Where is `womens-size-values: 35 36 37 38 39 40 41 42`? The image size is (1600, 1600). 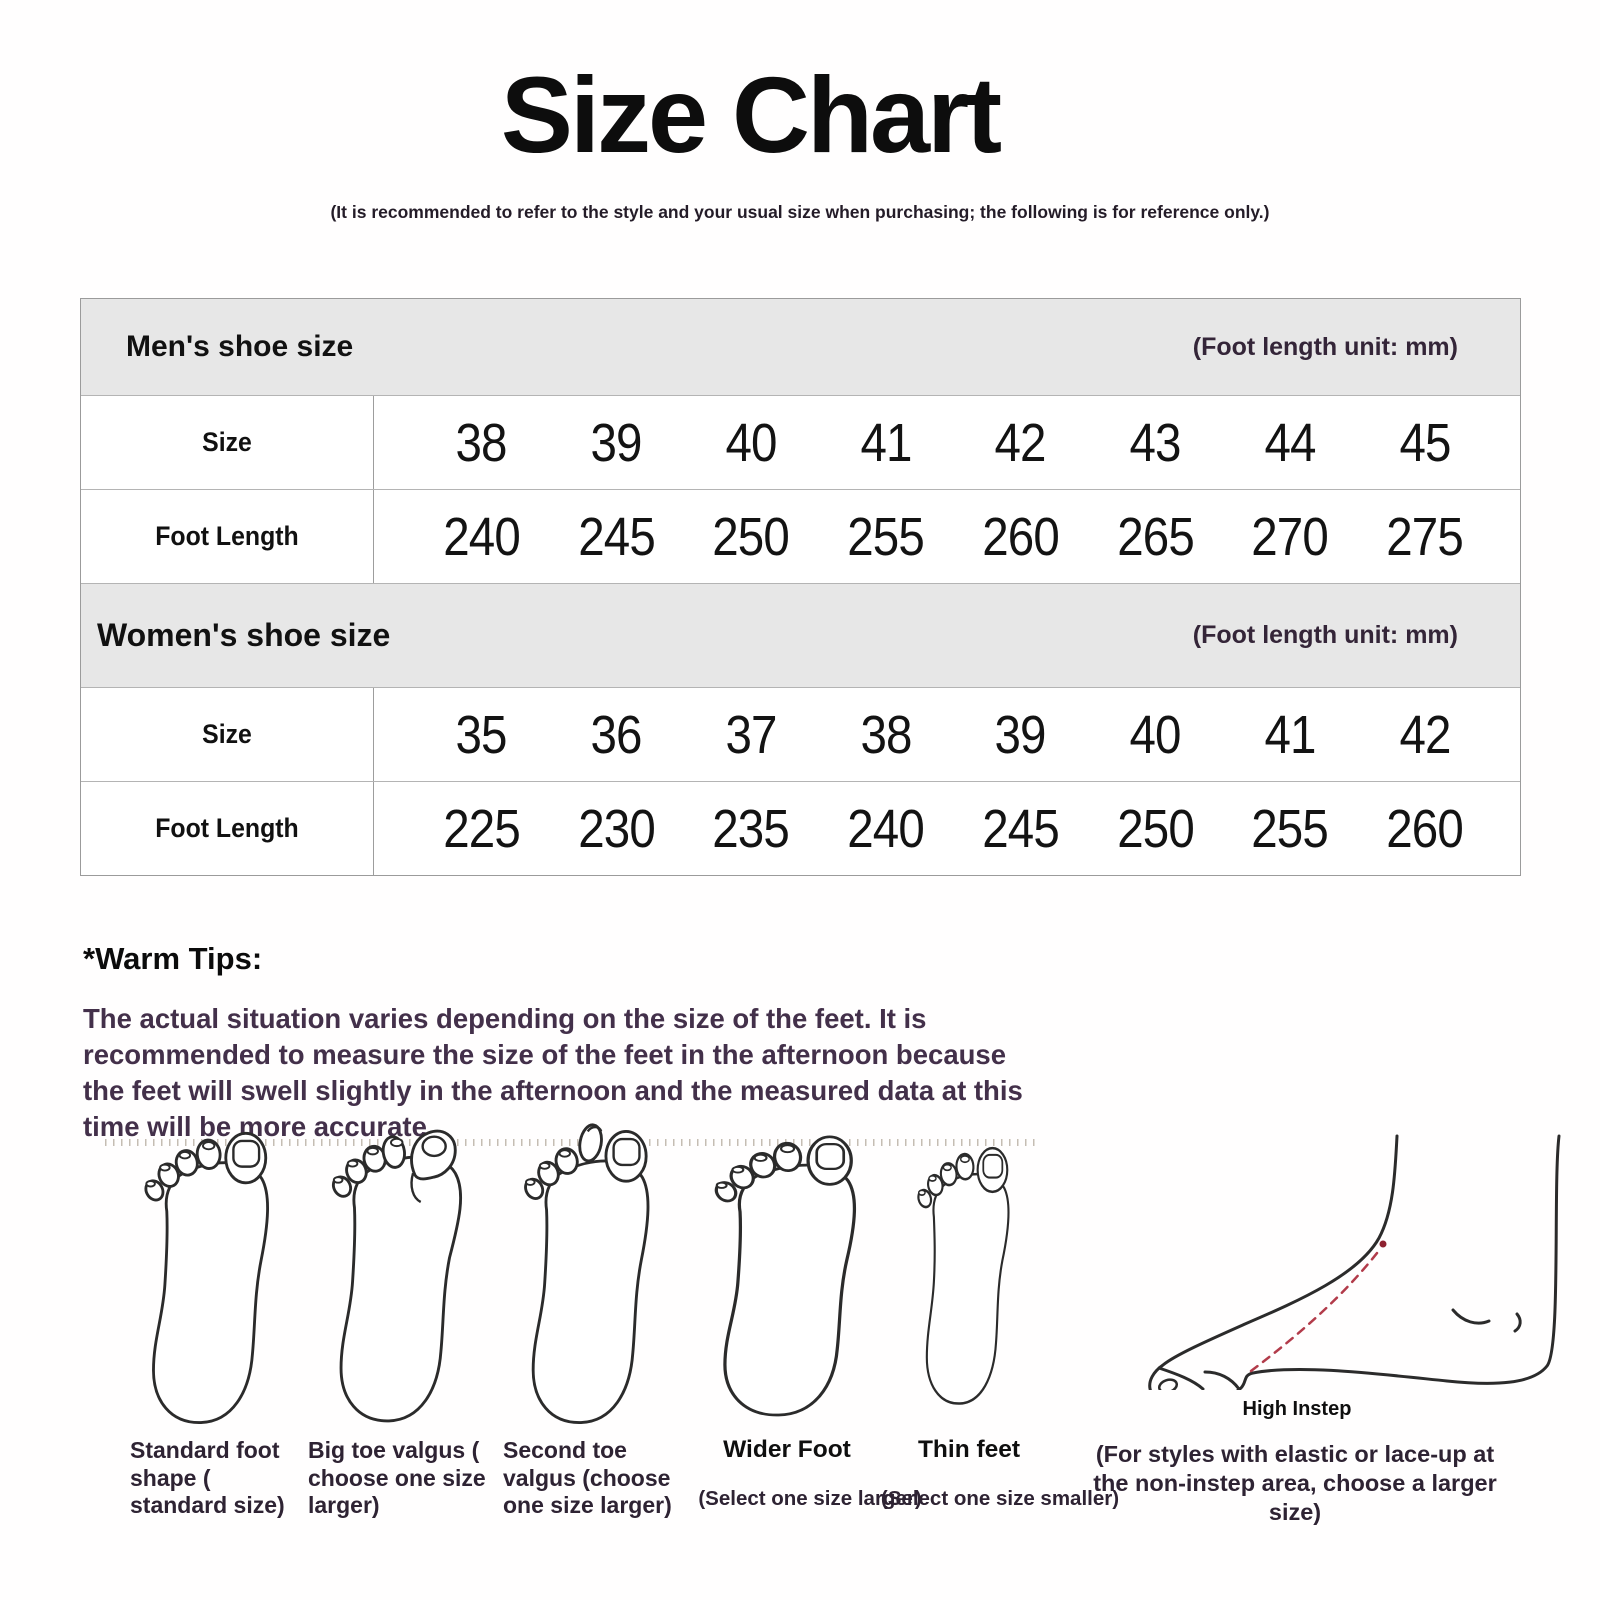
womens-size-values: 35 36 37 38 39 40 41 42 is located at coordinates (947, 734).